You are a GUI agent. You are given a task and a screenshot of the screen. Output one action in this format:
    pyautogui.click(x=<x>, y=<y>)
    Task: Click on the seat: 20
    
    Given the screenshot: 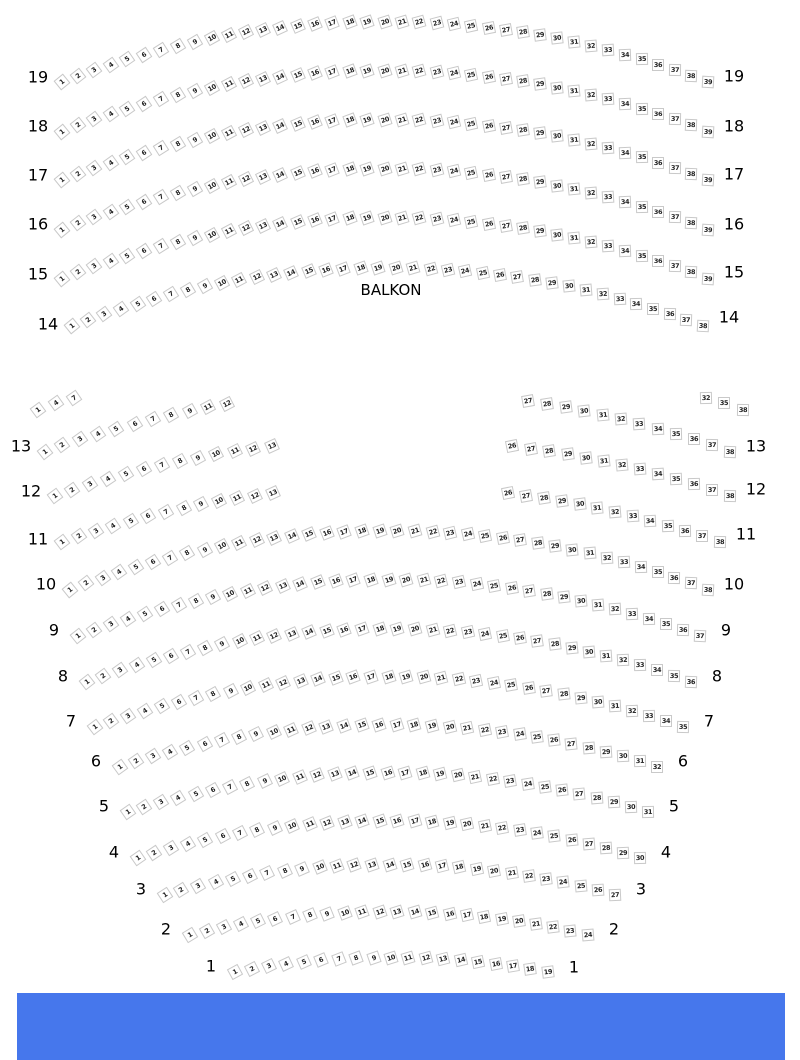 What is the action you would take?
    pyautogui.click(x=406, y=580)
    